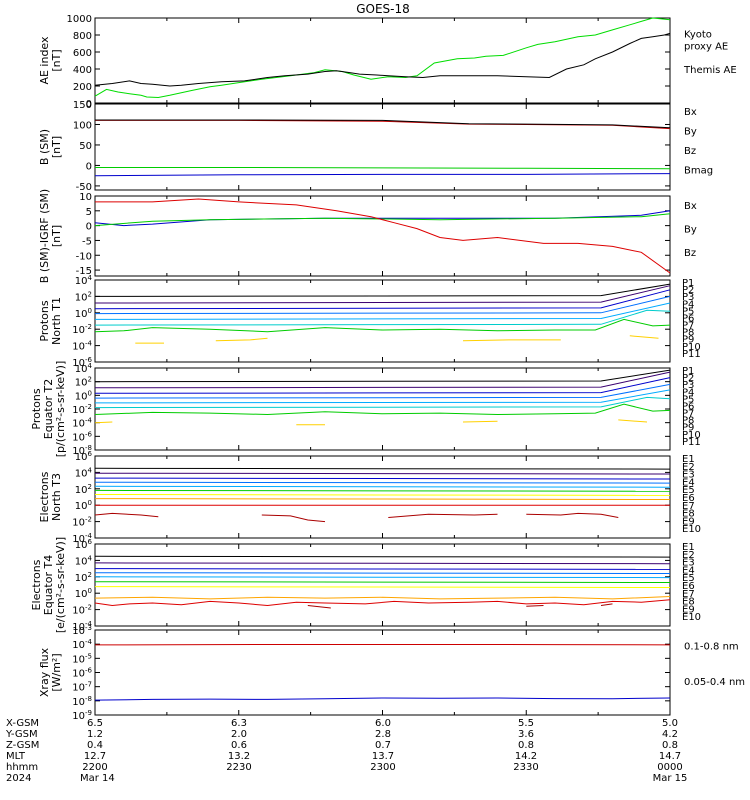 This screenshot has height=800, width=750. What do you see at coordinates (688, 563) in the screenshot?
I see `legend-entry: E3` at bounding box center [688, 563].